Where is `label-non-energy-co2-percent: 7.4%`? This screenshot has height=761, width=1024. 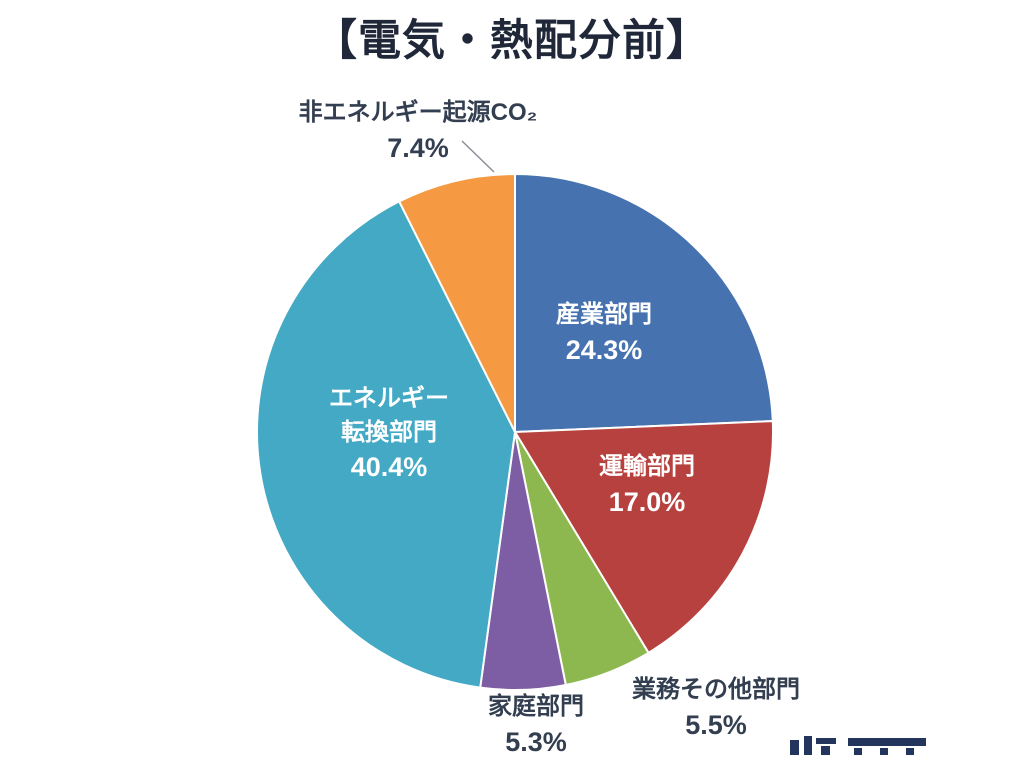
label-non-energy-co2-percent: 7.4% is located at coordinates (418, 147).